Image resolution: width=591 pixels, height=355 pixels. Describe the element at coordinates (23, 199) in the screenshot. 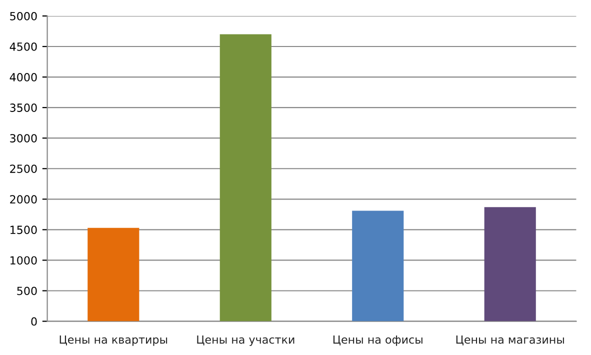

I see `y-tick-label: 2000` at that location.